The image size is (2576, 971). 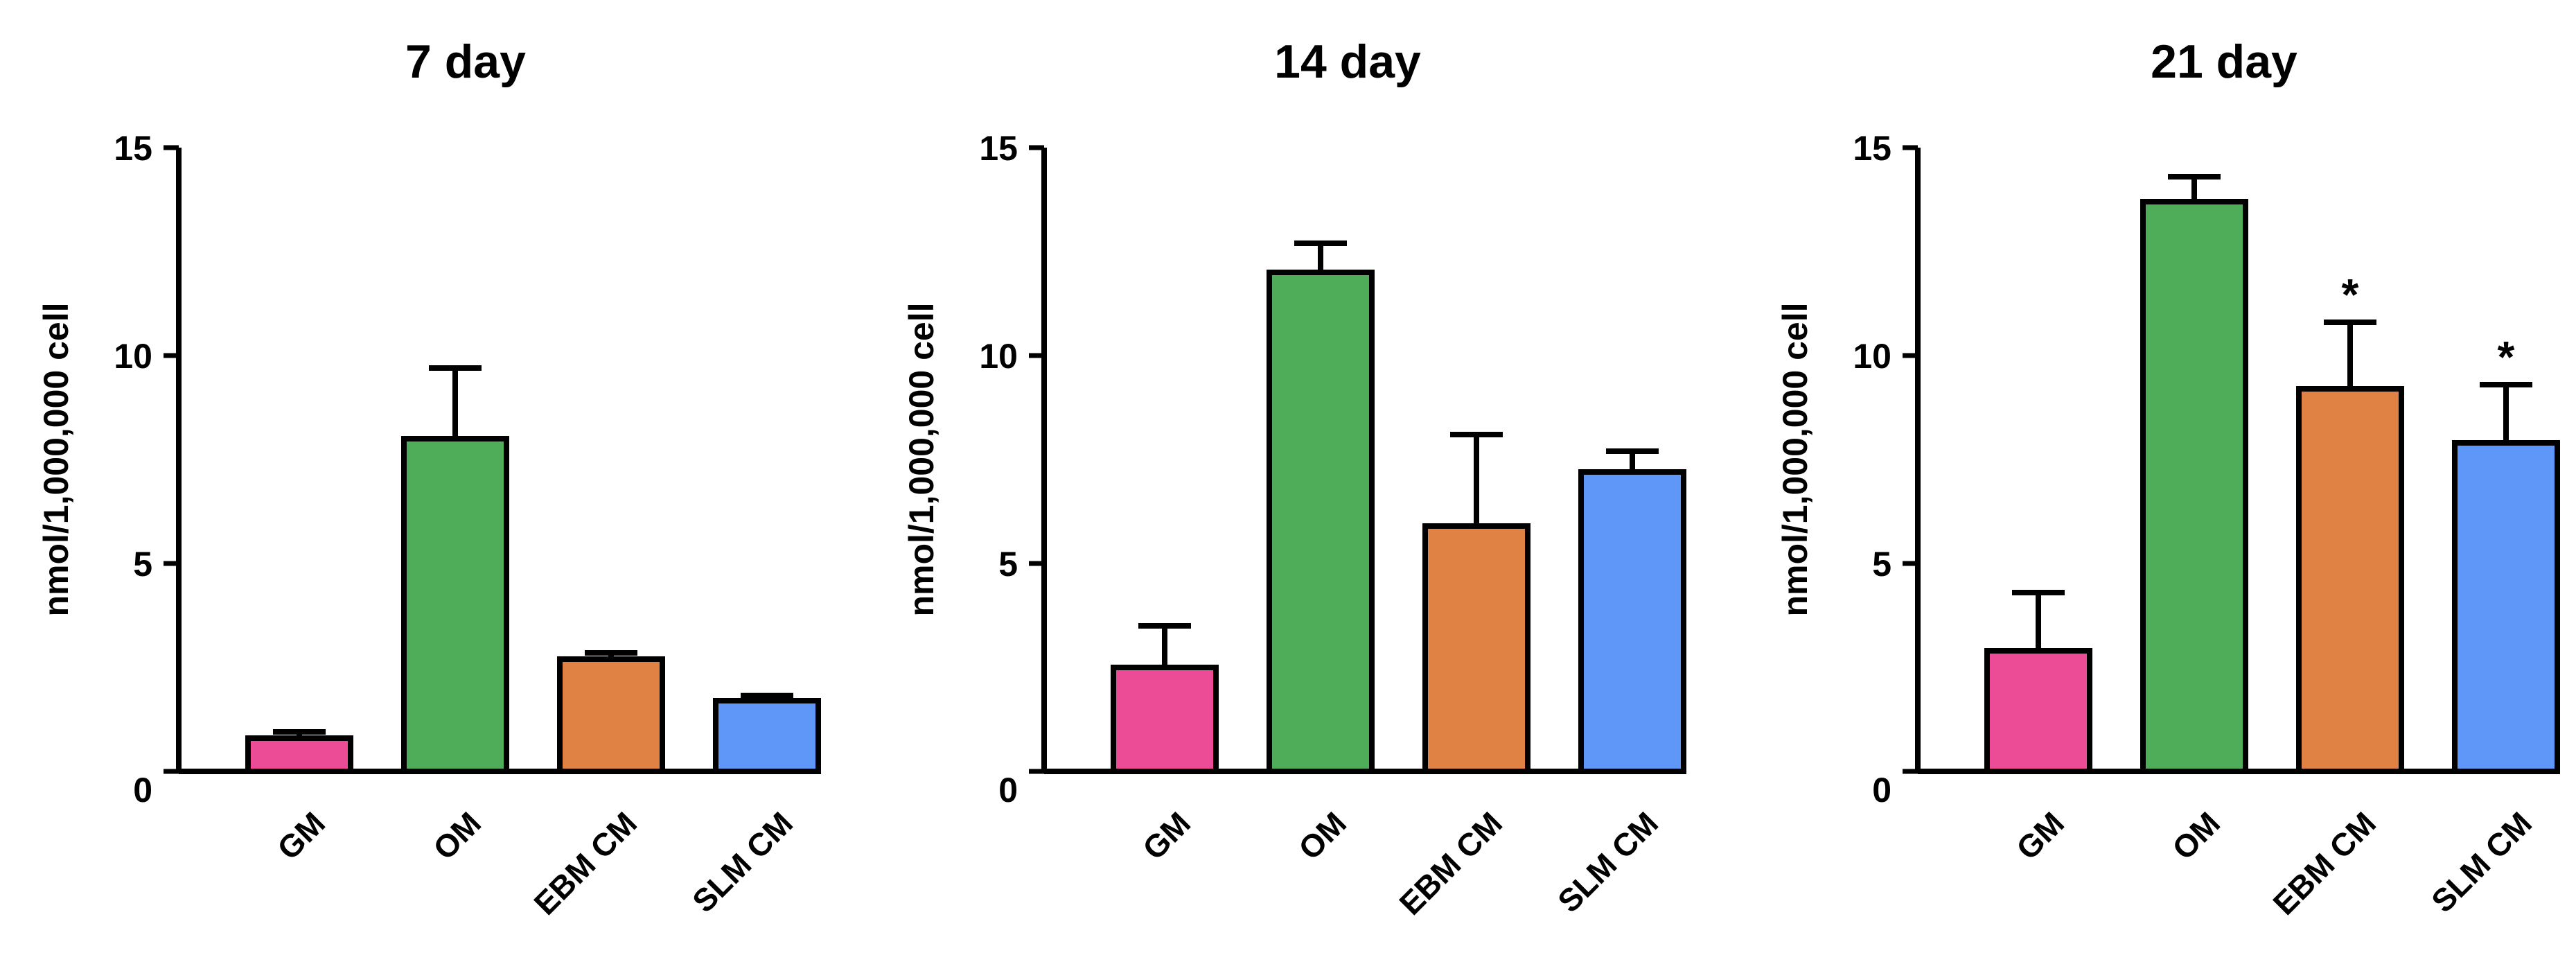 What do you see at coordinates (466, 61) in the screenshot?
I see `chart-title: 7 day` at bounding box center [466, 61].